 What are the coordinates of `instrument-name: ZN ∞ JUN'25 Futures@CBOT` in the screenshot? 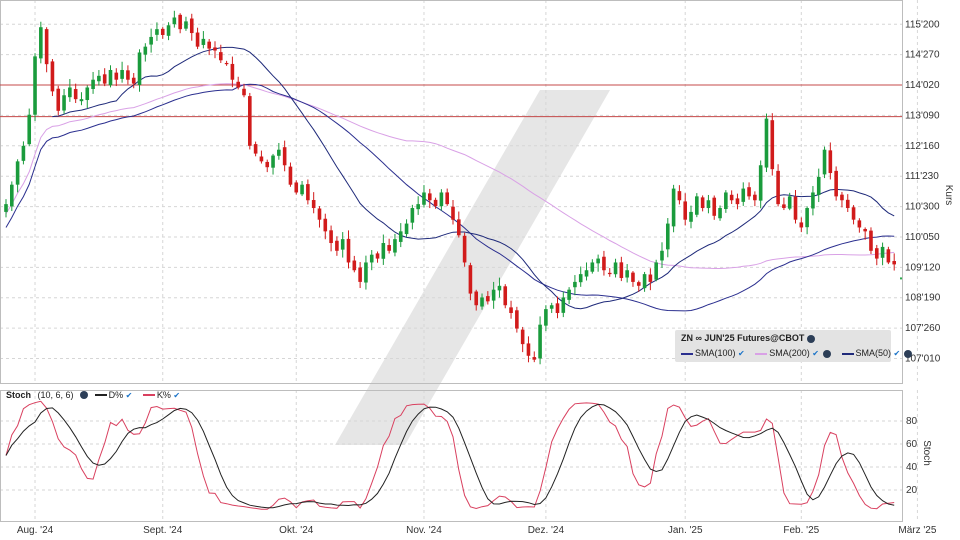 It's located at (743, 338).